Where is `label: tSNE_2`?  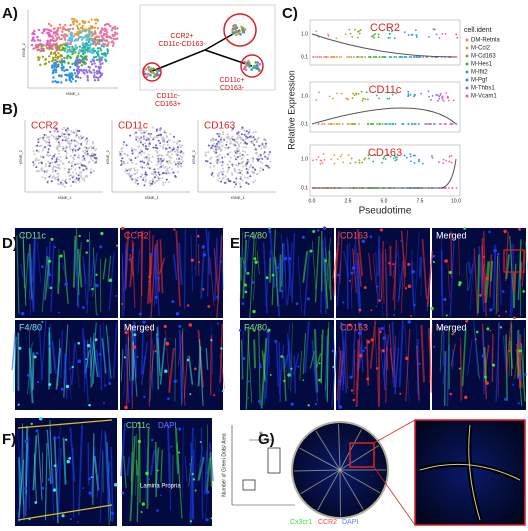
label: tSNE_2 is located at coordinates (193, 156).